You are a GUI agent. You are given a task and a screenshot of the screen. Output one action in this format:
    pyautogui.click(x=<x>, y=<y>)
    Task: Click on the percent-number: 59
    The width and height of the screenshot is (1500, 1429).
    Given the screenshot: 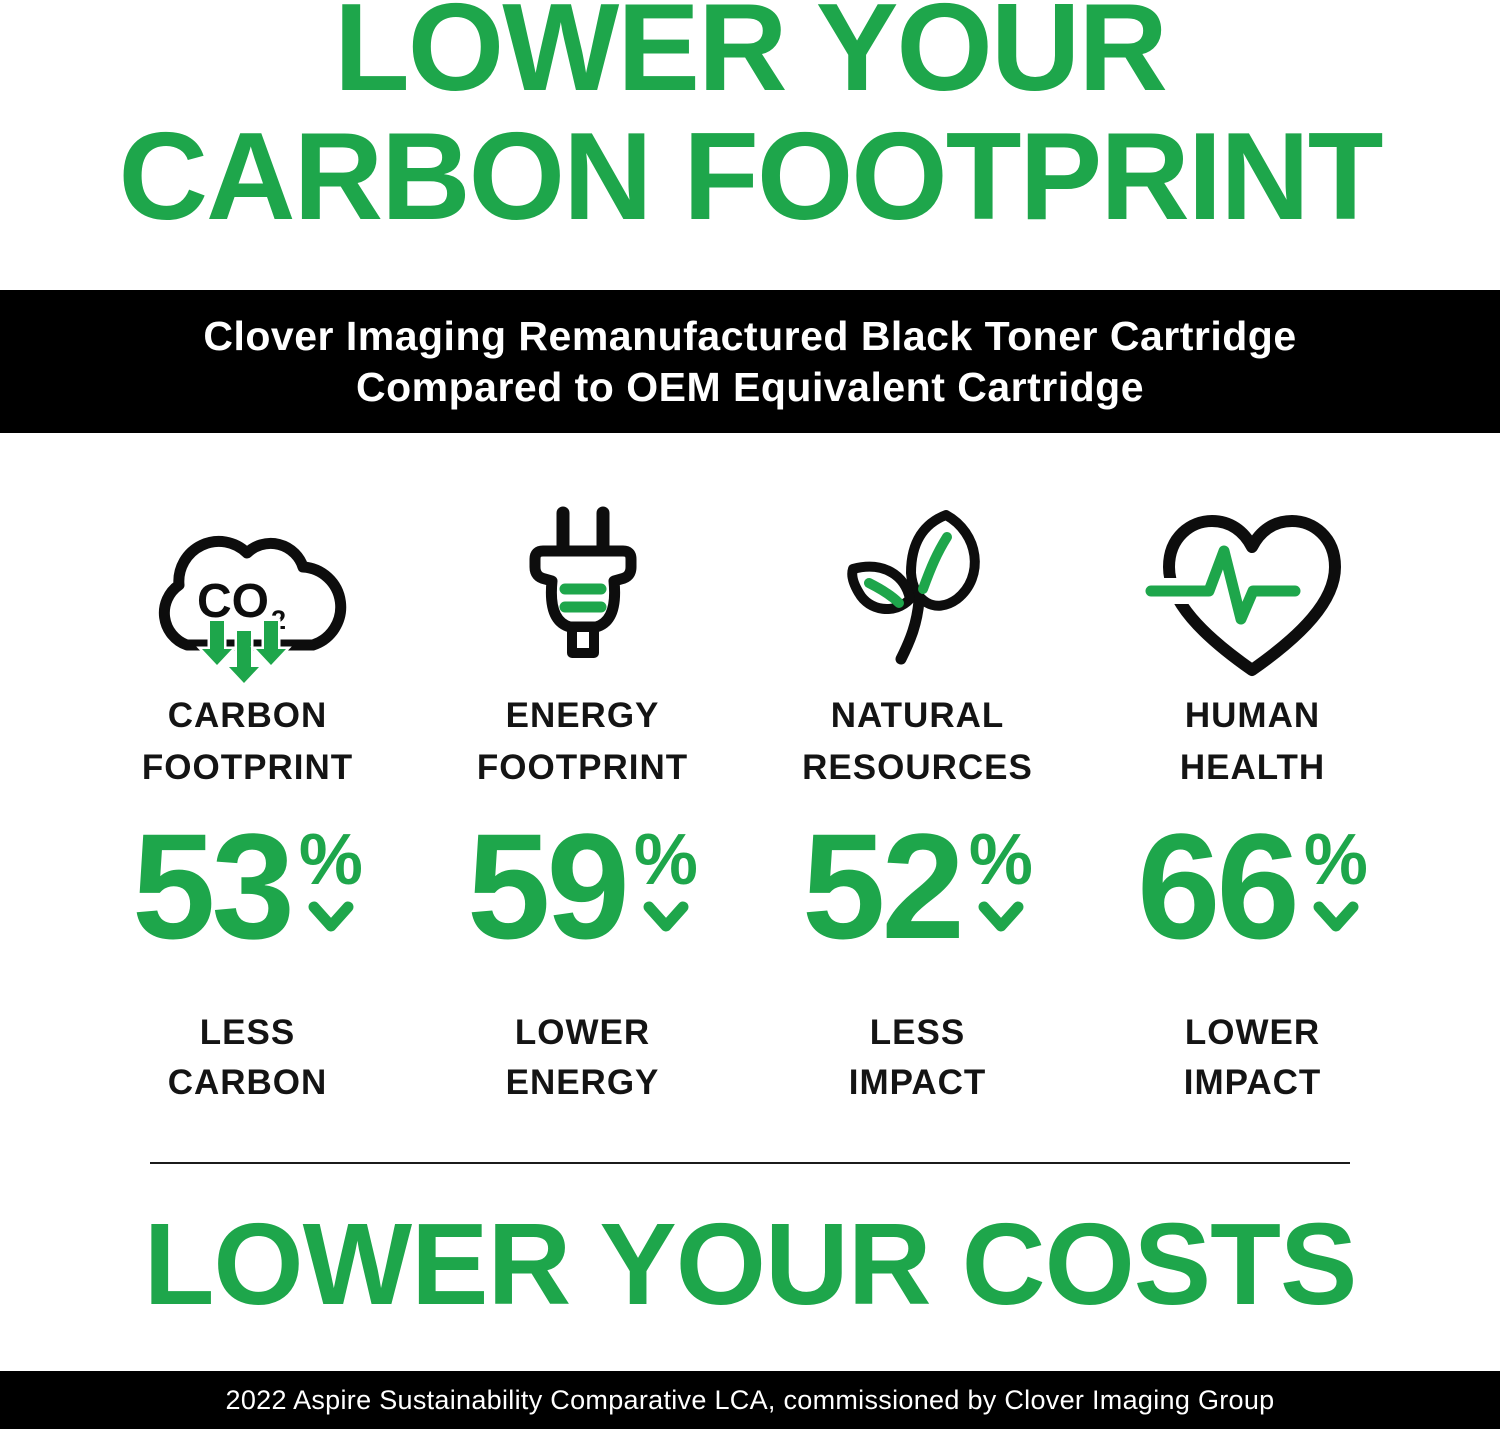 What is the action you would take?
    pyautogui.click(x=548, y=886)
    